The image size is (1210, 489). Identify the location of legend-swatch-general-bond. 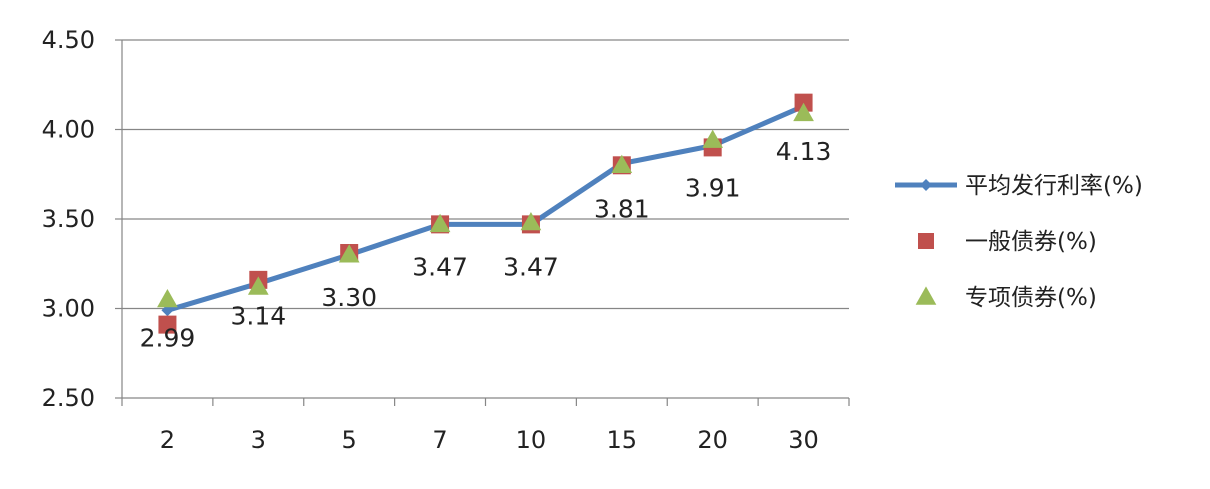
(926, 241).